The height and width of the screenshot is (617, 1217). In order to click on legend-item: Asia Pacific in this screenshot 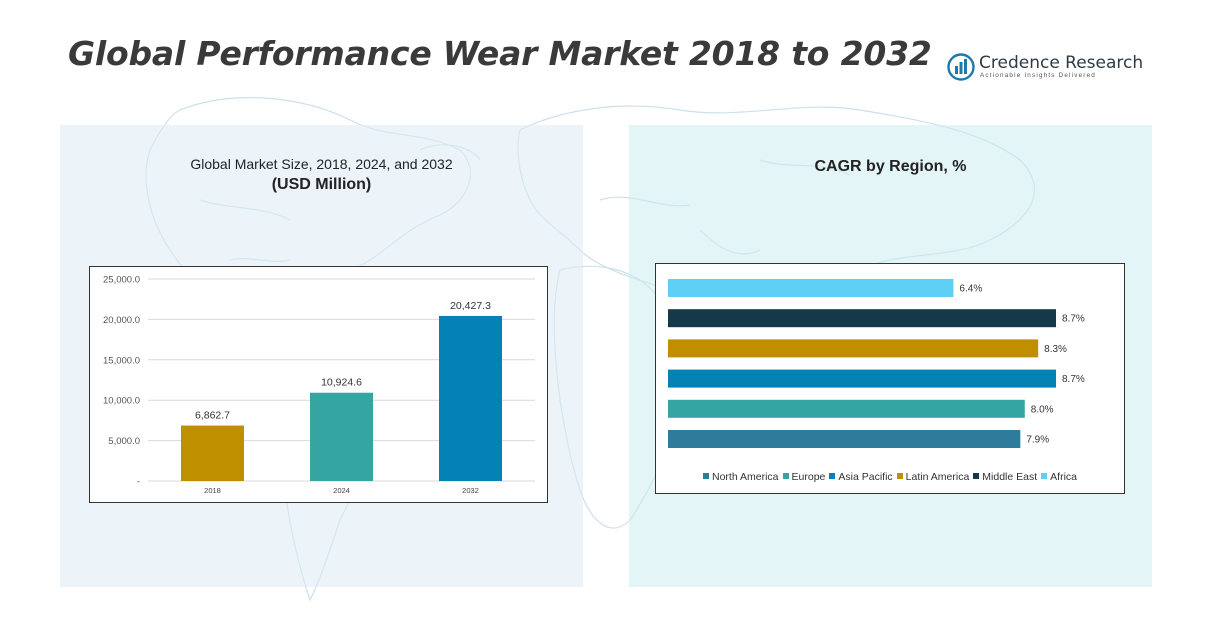, I will do `click(861, 477)`.